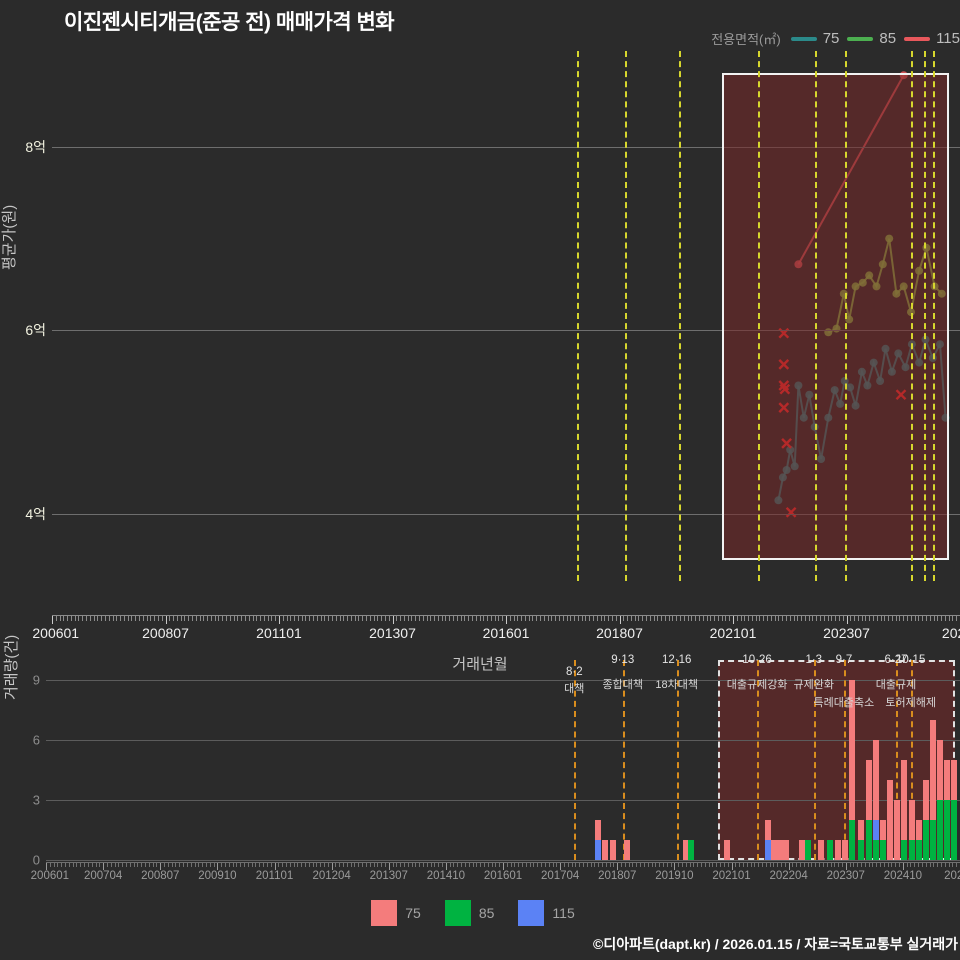 The width and height of the screenshot is (960, 960). What do you see at coordinates (469, 913) in the screenshot?
I see `volume-legend-item-85: 85` at bounding box center [469, 913].